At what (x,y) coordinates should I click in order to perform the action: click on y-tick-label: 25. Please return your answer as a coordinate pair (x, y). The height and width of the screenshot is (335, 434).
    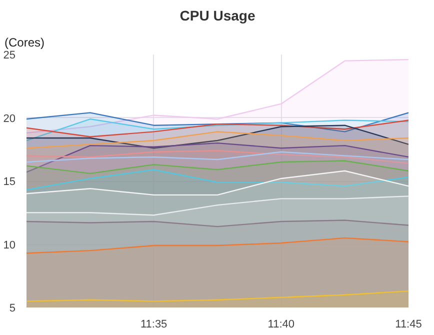
    Looking at the image, I should click on (9, 56).